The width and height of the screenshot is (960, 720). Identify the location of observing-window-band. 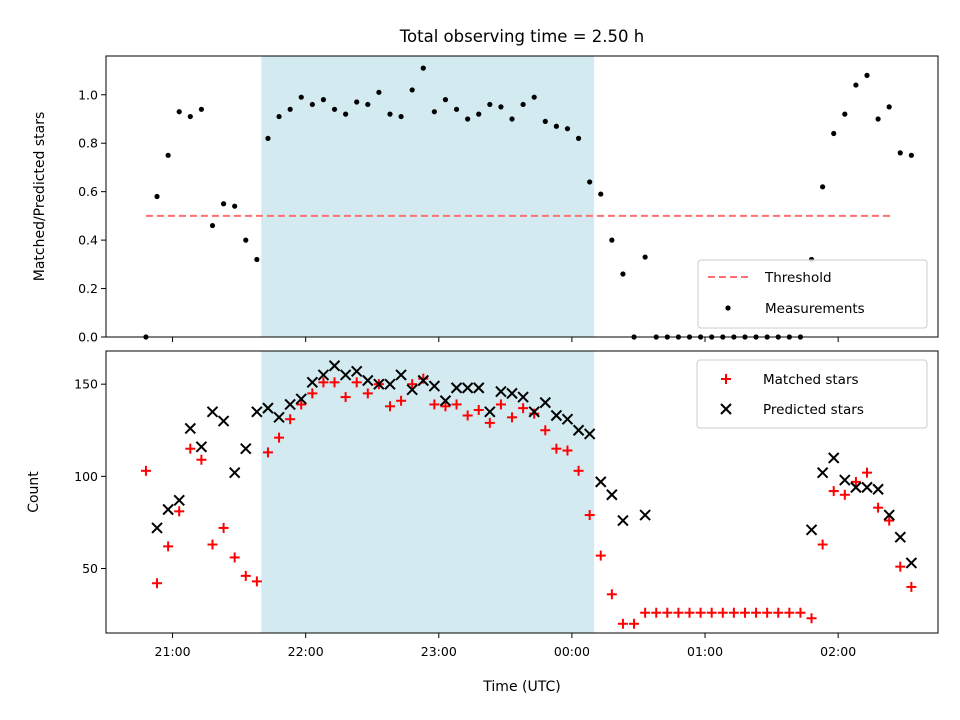
(428, 492).